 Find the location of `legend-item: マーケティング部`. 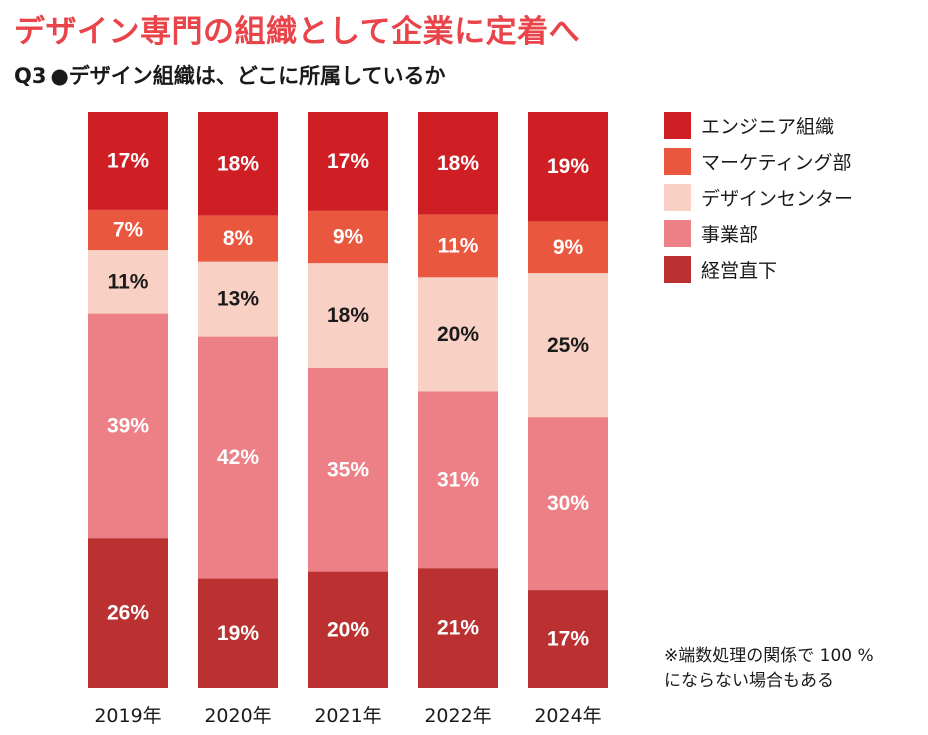

legend-item: マーケティング部 is located at coordinates (758, 161).